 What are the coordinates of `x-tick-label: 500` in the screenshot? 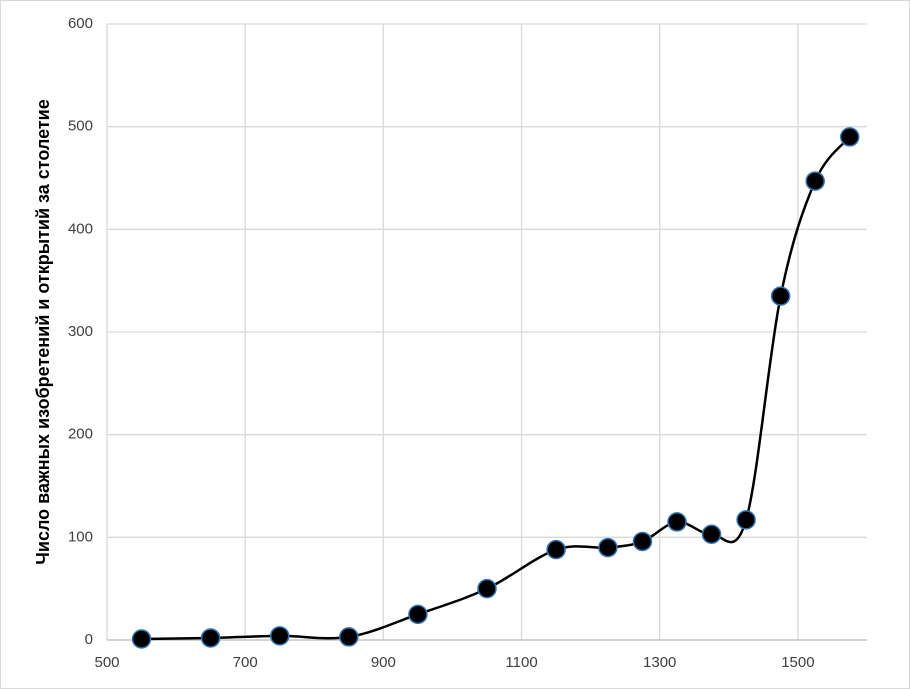 It's located at (106, 662).